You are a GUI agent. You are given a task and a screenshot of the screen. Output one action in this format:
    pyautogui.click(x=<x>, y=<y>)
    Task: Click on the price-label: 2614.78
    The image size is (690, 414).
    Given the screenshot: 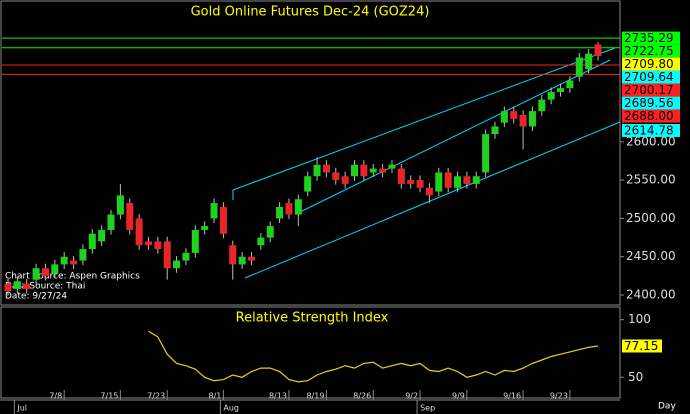 What is the action you would take?
    pyautogui.click(x=649, y=130)
    